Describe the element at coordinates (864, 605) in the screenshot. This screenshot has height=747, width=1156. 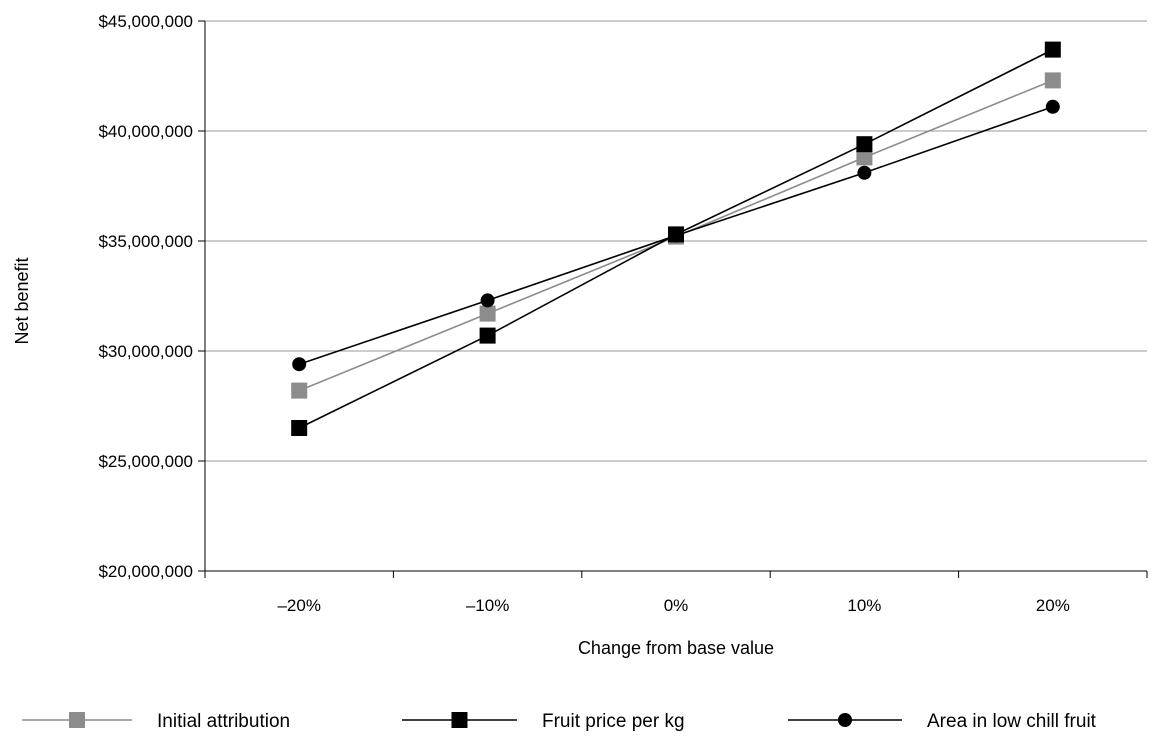
I see `x-tick-label: 10%` at that location.